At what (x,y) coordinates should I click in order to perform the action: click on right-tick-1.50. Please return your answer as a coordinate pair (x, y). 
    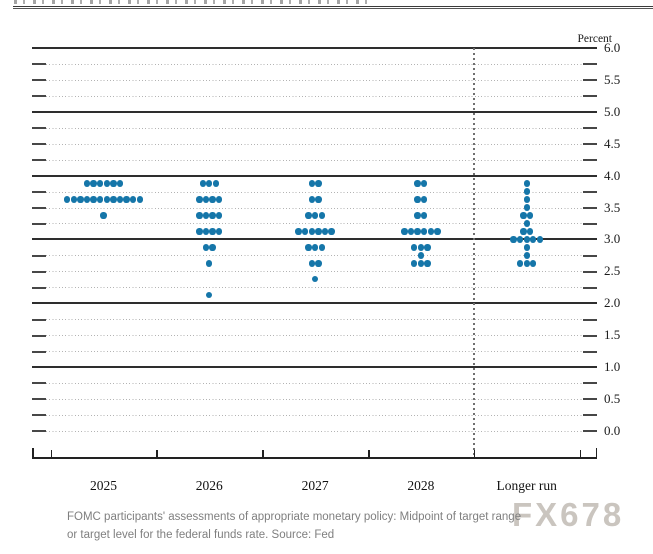
    Looking at the image, I should click on (590, 335).